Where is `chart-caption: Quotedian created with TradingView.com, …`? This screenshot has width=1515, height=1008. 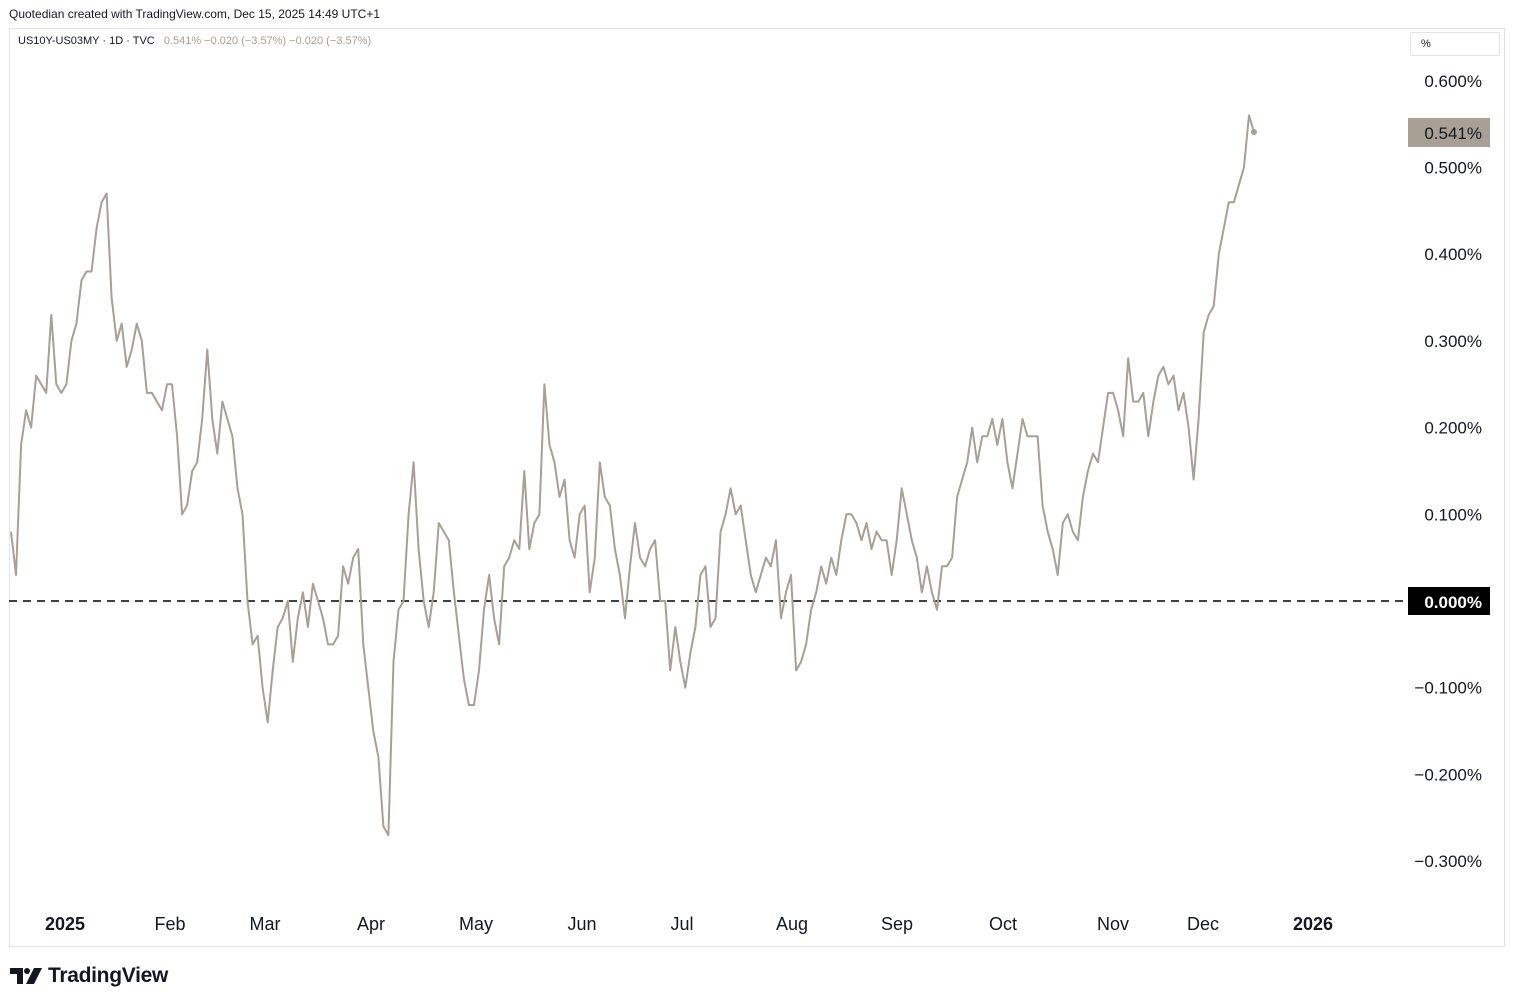 chart-caption: Quotedian created with TradingView.com, … is located at coordinates (194, 14).